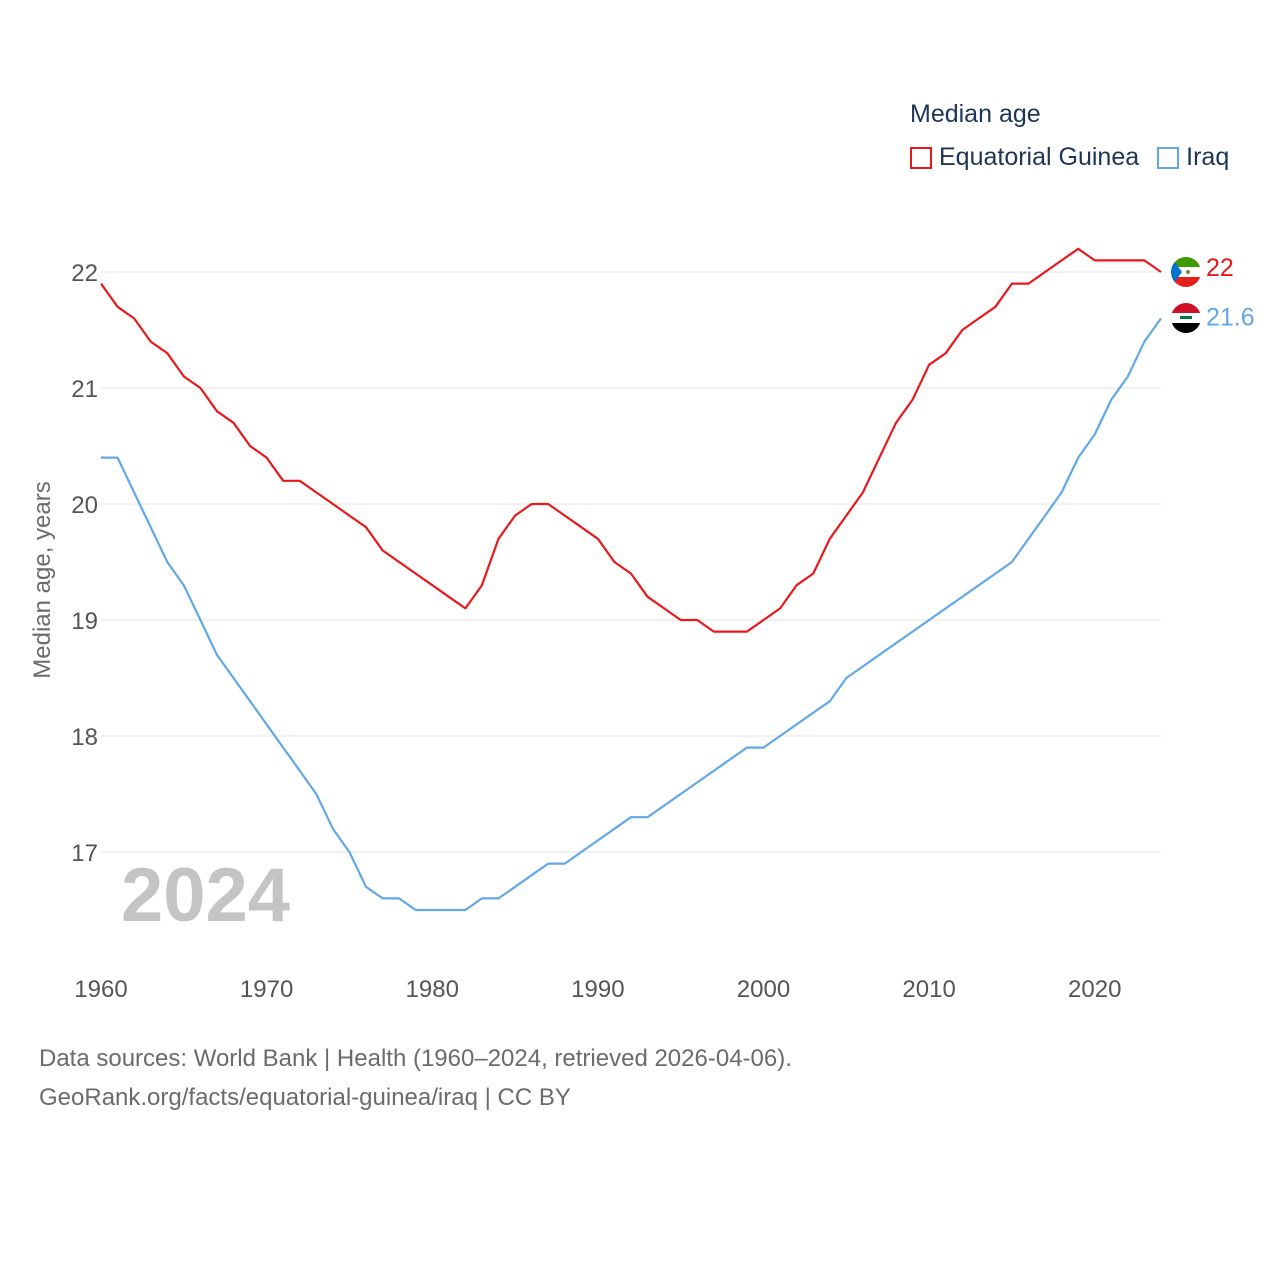 This screenshot has height=1280, width=1280. Describe the element at coordinates (206, 895) in the screenshot. I see `year-watermark: 2024` at that location.